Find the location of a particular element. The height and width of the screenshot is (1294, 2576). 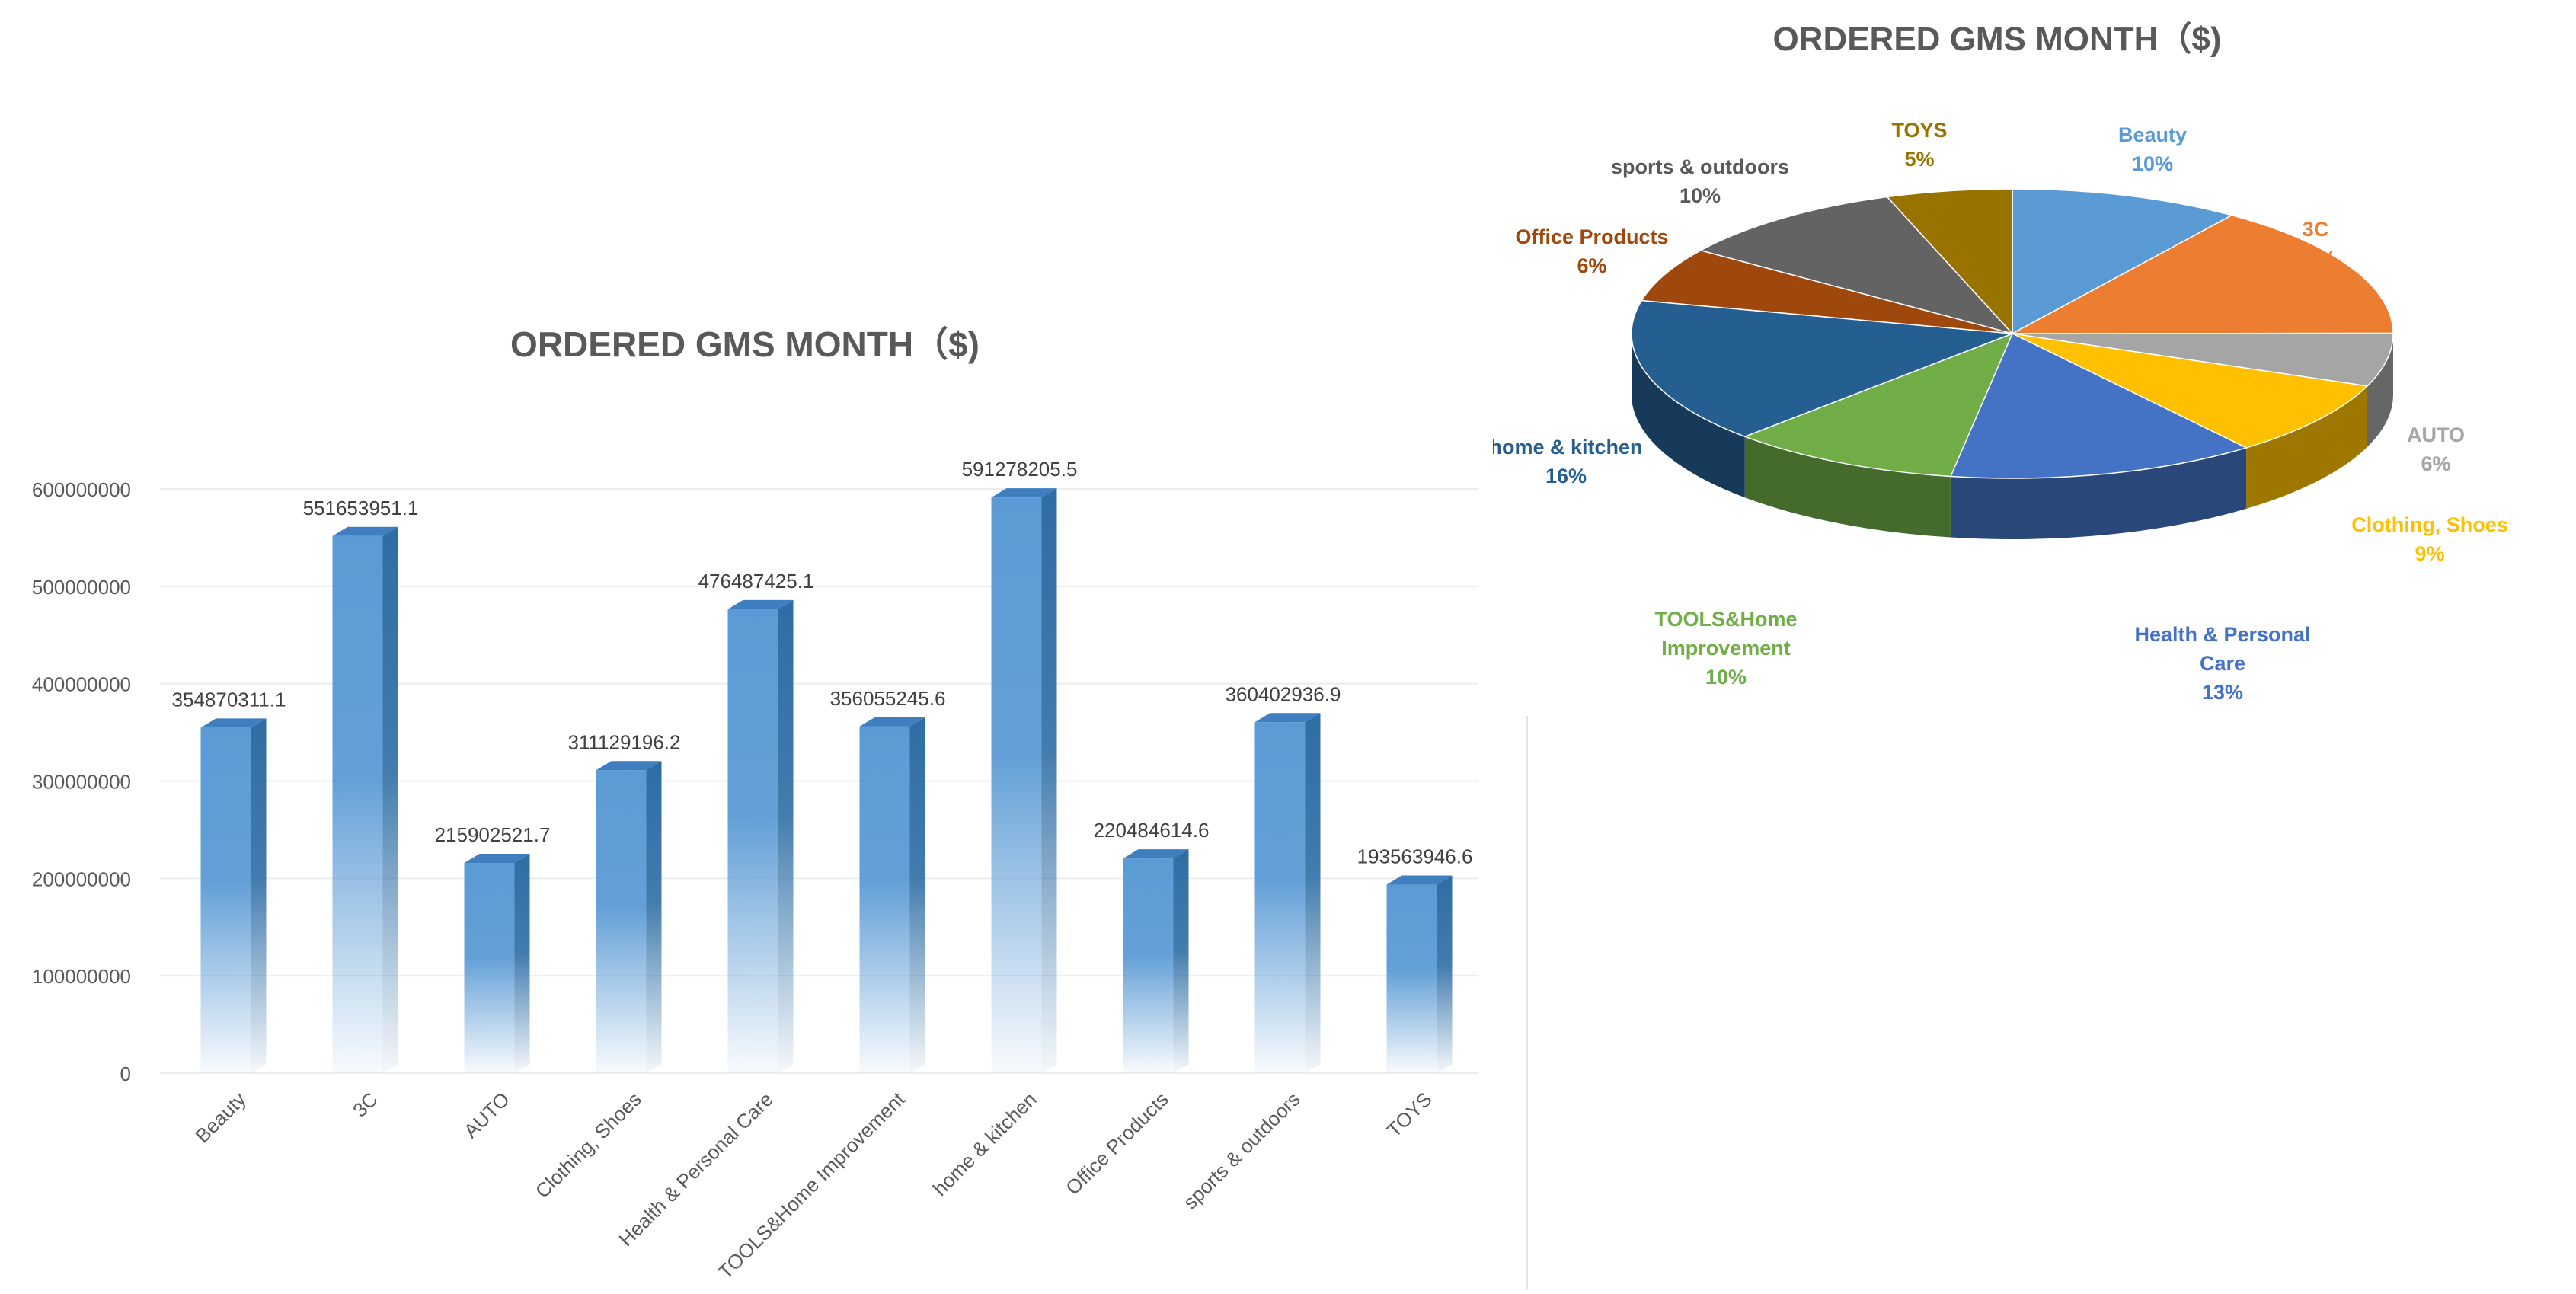

bar-data-label: 215902521.7 is located at coordinates (493, 834).